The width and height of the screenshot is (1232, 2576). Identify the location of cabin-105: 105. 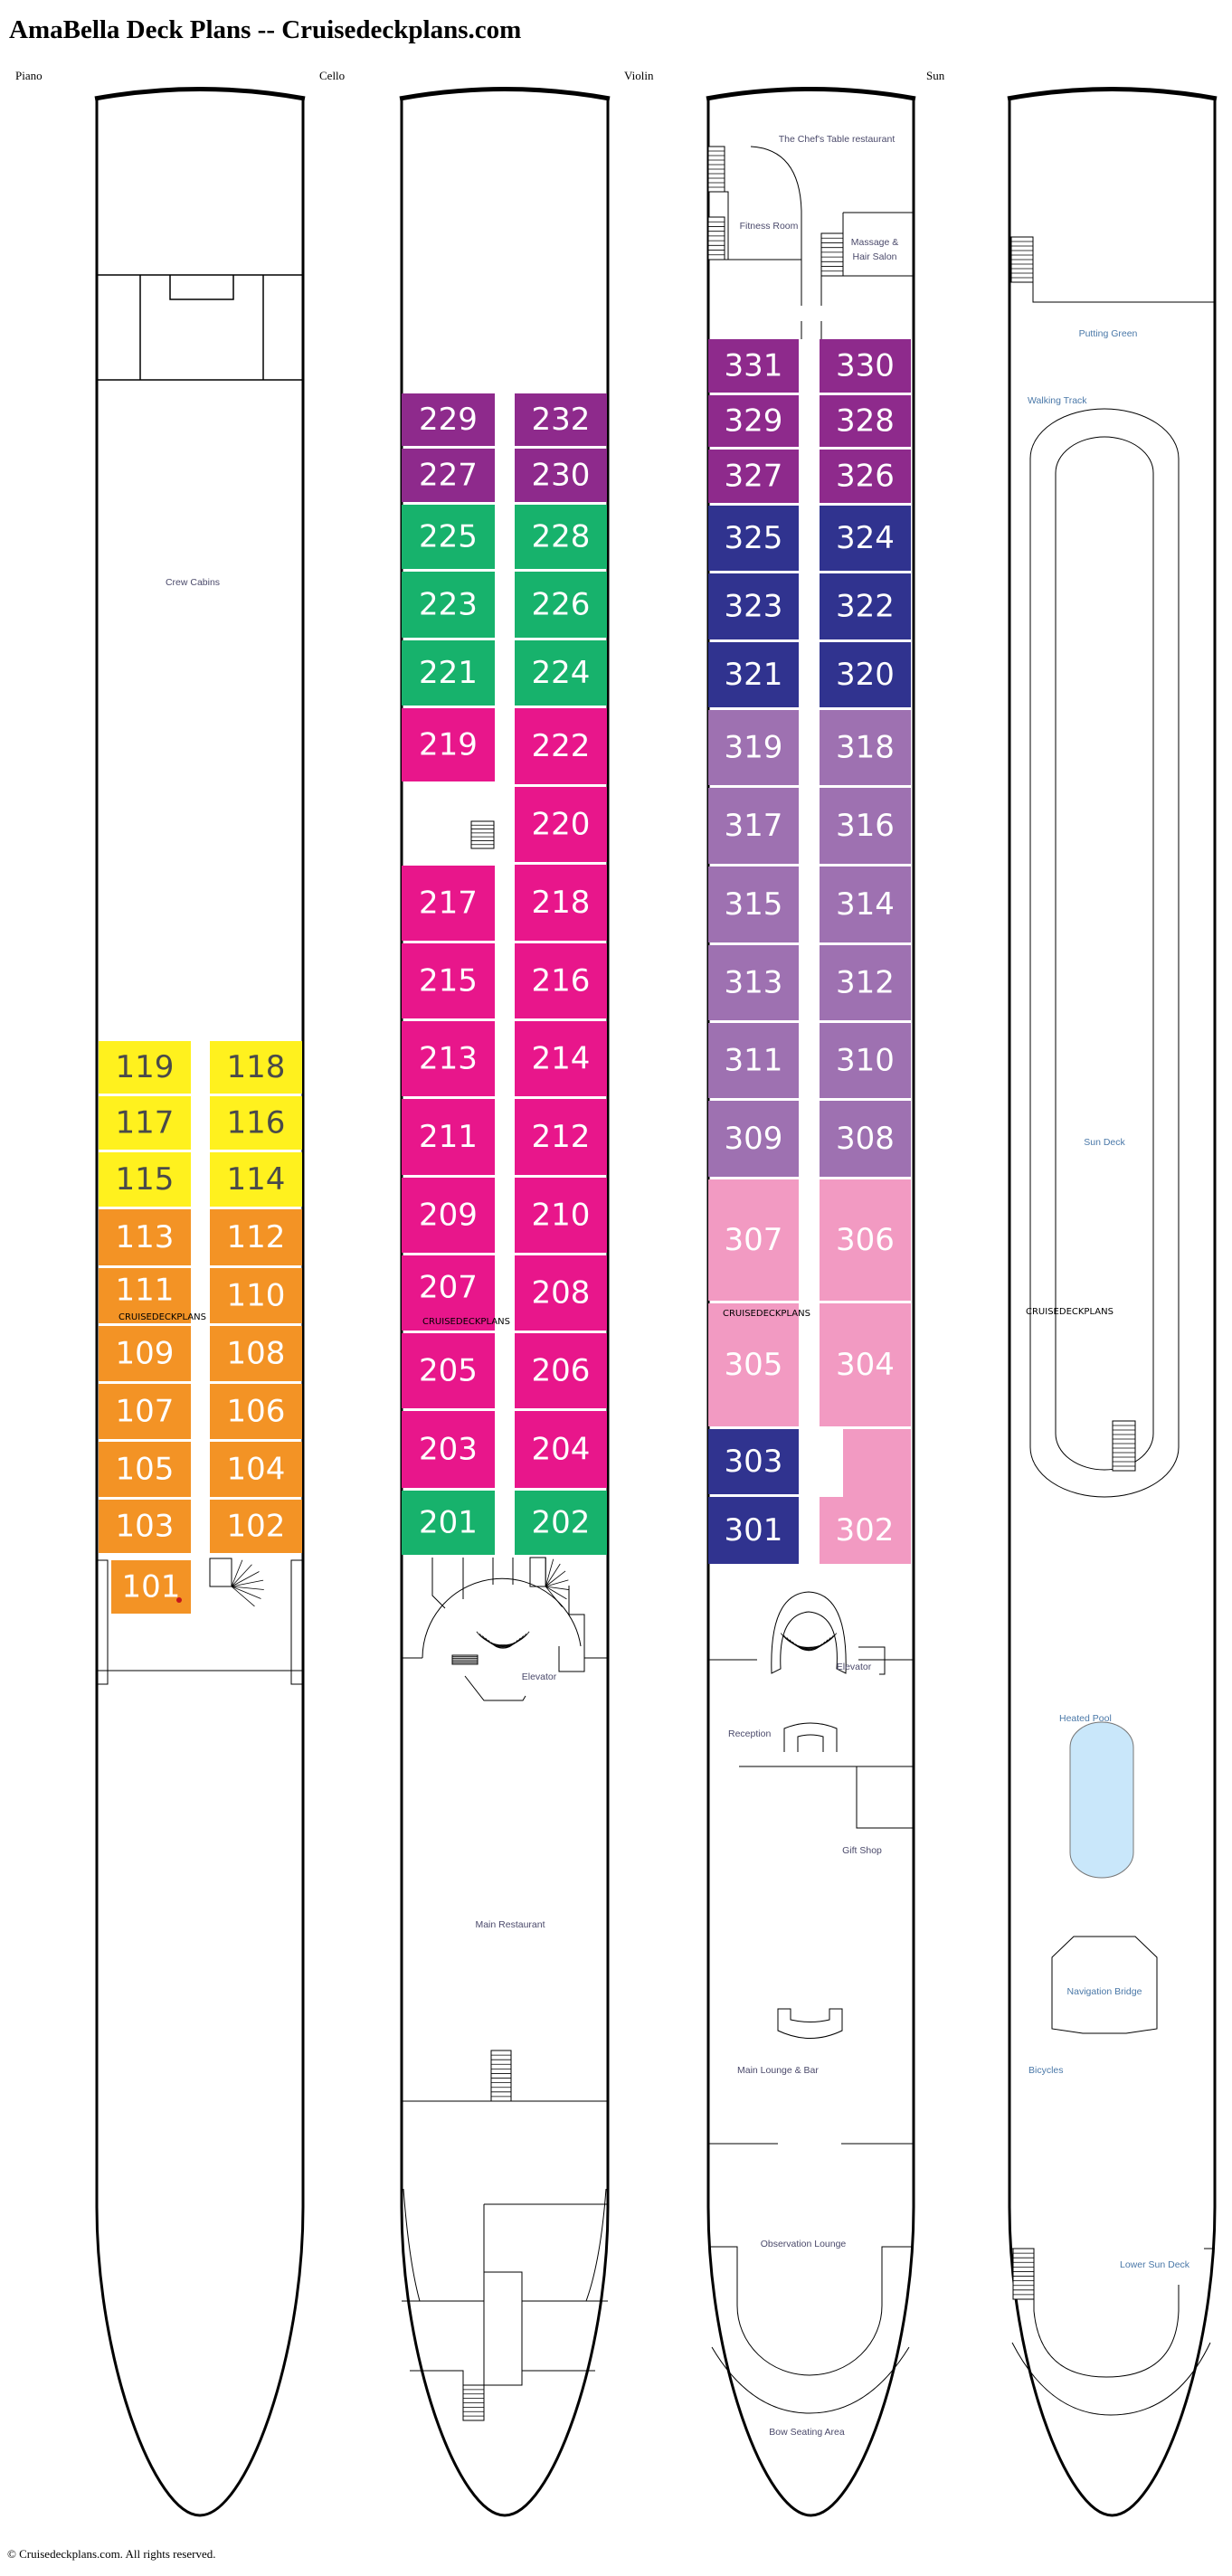
(145, 1470).